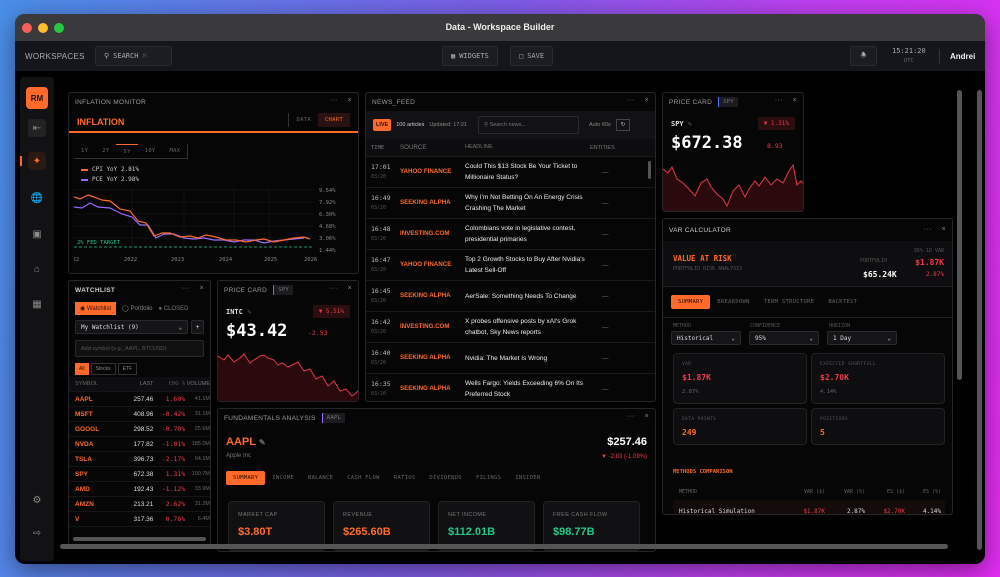  What do you see at coordinates (333, 120) in the screenshot?
I see `tab-chart: CHART` at bounding box center [333, 120].